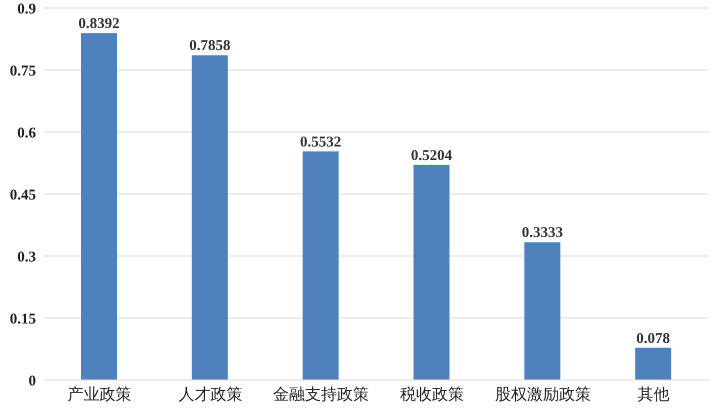  What do you see at coordinates (209, 46) in the screenshot?
I see `data-label: 0.7858` at bounding box center [209, 46].